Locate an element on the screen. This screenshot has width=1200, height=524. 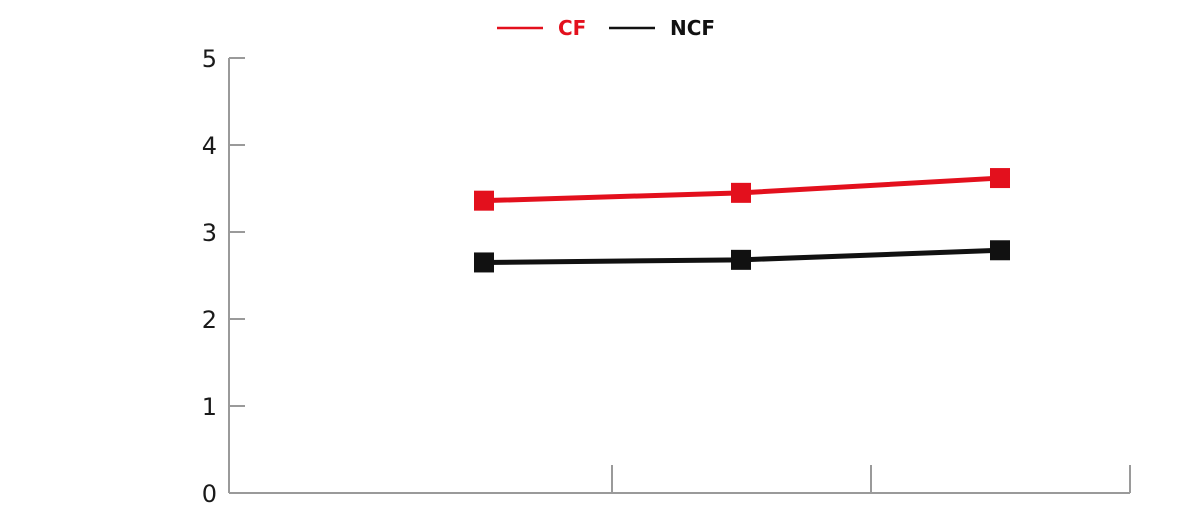
y-tick-label: 0 is located at coordinates (209, 494).